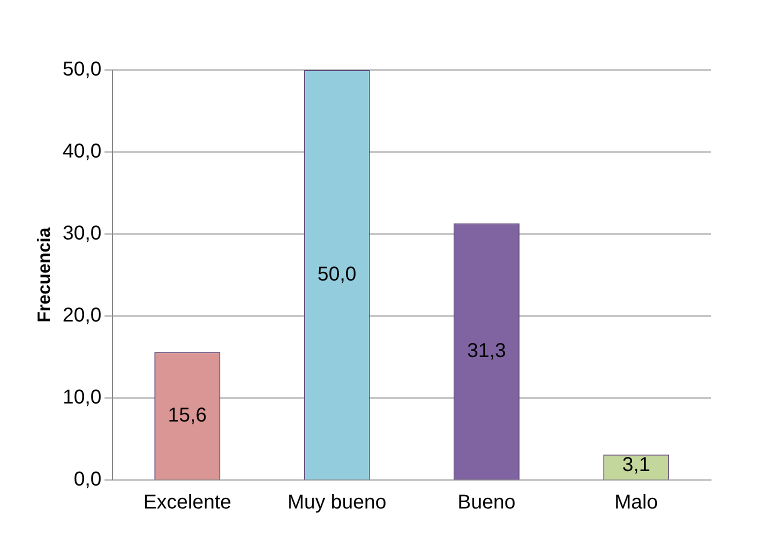  I want to click on y-tick-label: 10,0, so click(82, 397).